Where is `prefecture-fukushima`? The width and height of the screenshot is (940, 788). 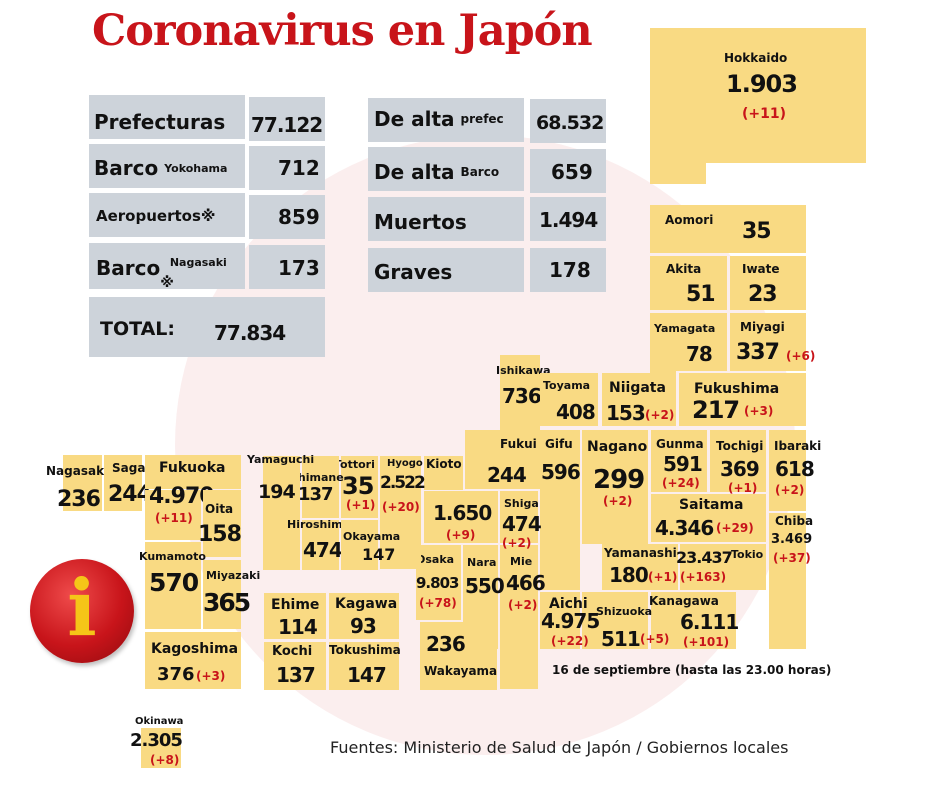
prefecture-fukushima is located at coordinates (742, 399).